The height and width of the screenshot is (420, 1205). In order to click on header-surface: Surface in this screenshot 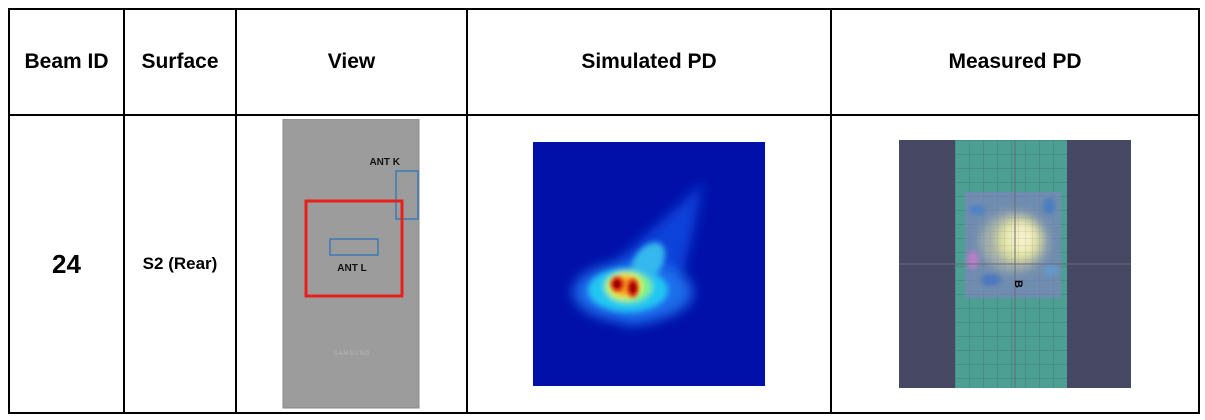, I will do `click(180, 62)`.